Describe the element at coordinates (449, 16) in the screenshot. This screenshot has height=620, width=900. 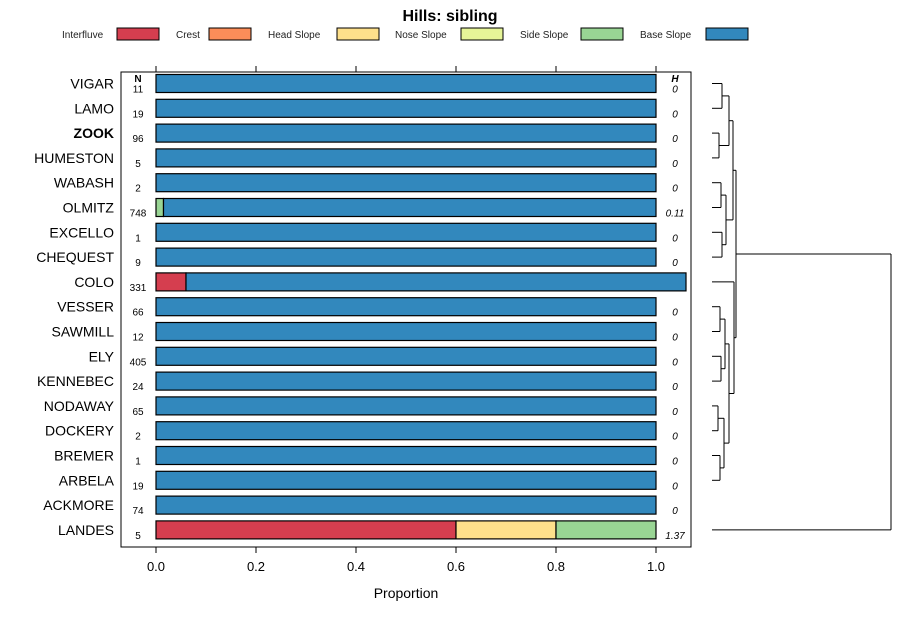
I see `chart-title: Hills: sibling` at that location.